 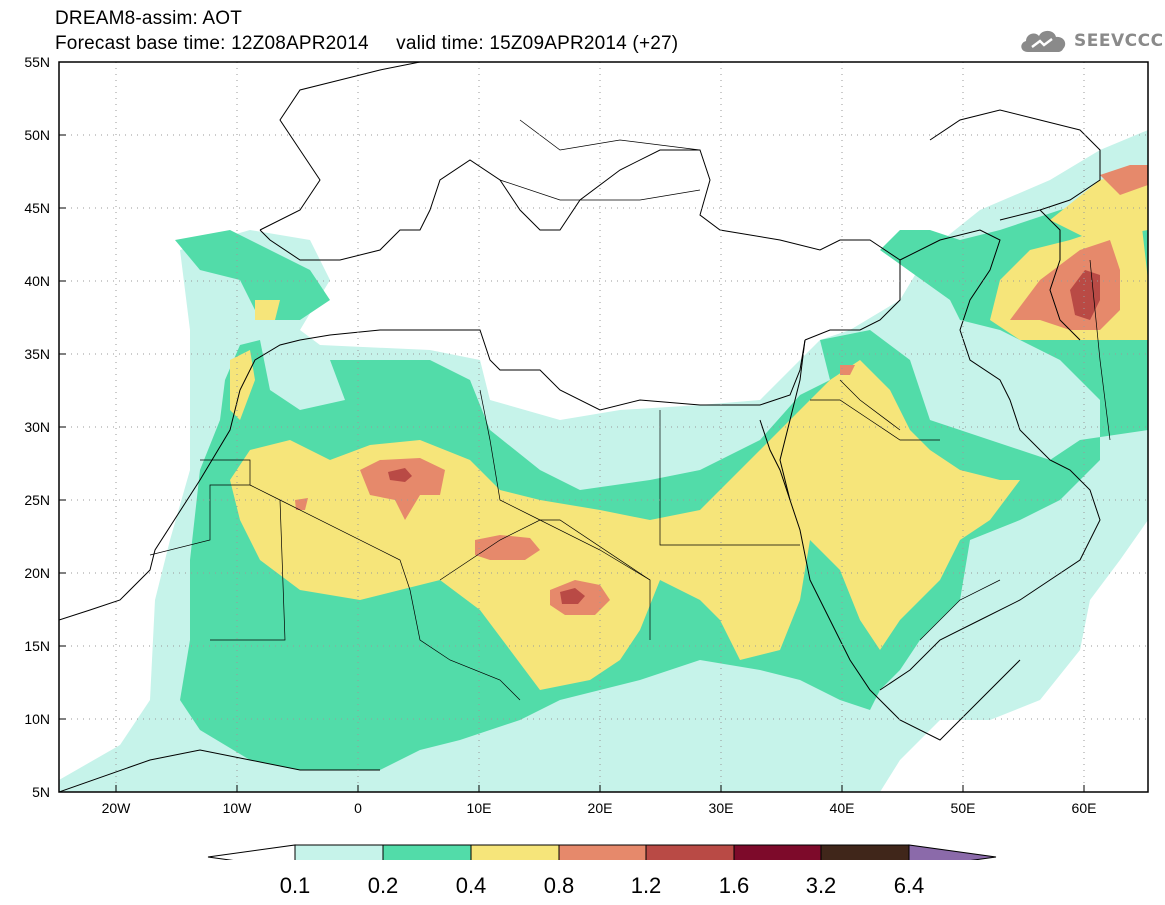 What do you see at coordinates (37, 281) in the screenshot?
I see `lat-label: 40N` at bounding box center [37, 281].